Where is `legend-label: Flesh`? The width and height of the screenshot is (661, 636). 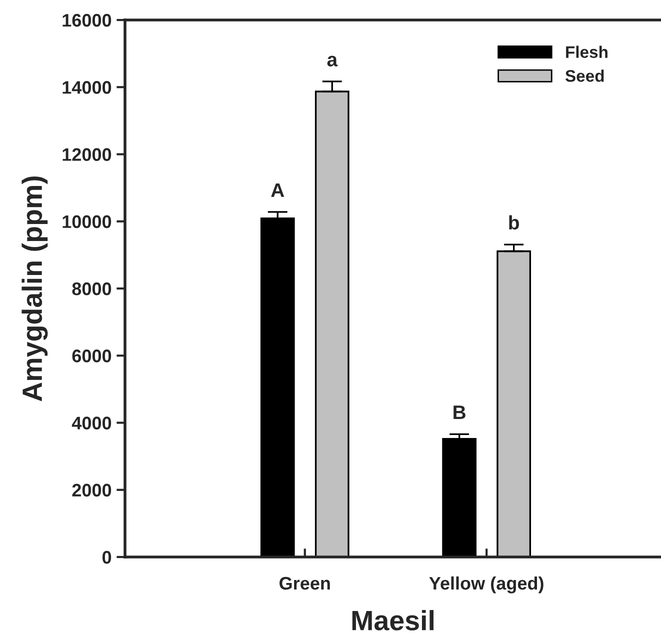
legend-label: Flesh is located at coordinates (587, 52).